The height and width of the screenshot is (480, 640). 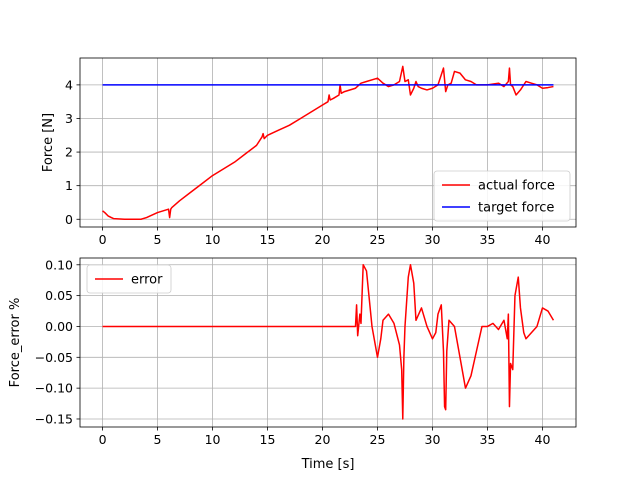 What do you see at coordinates (59, 295) in the screenshot?
I see `error-y-tick-label: 0.05` at bounding box center [59, 295].